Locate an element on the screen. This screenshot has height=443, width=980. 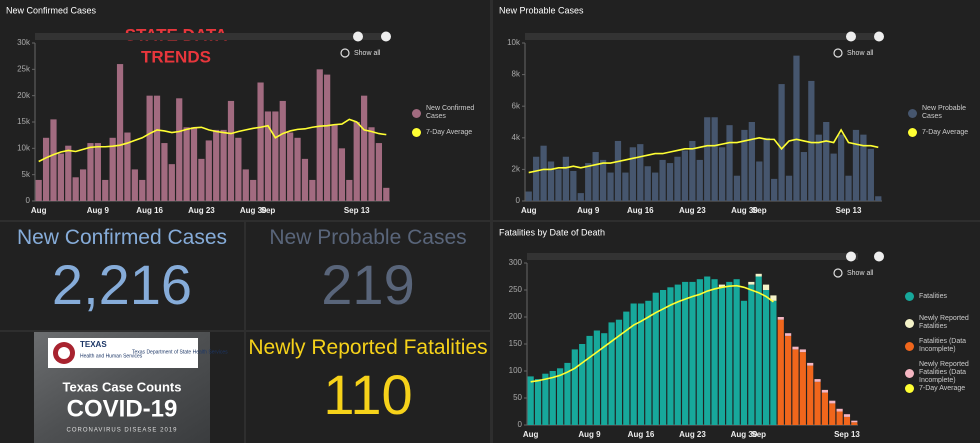
x-tick-label: Sep 13 is located at coordinates (357, 210).